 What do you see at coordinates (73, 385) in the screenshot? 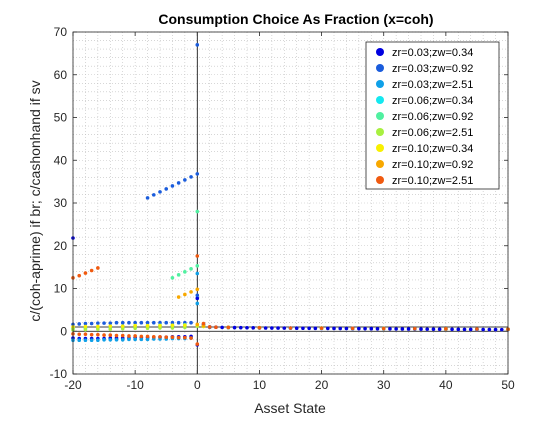
I see `x-tick-label: -20` at bounding box center [73, 385].